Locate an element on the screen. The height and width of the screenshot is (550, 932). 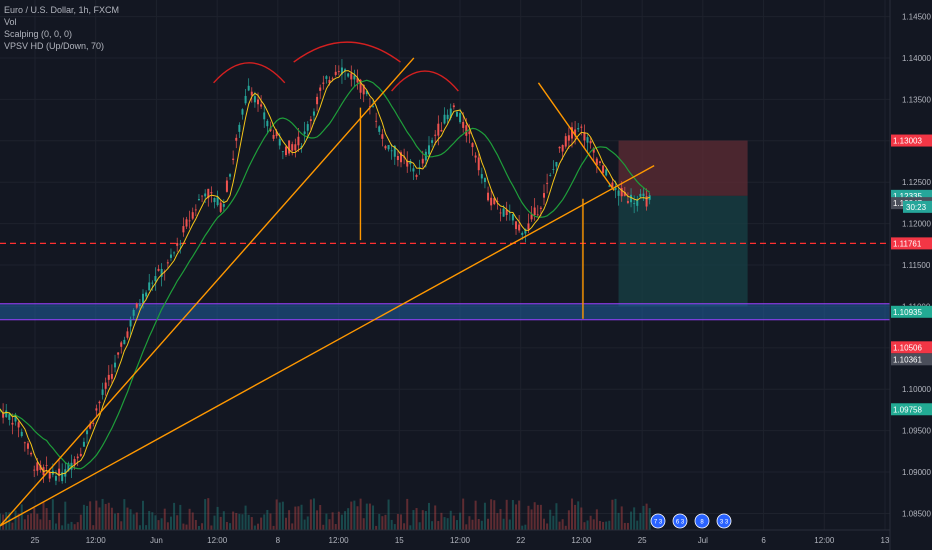
price-tick-label: 1.13500 is located at coordinates (916, 99).